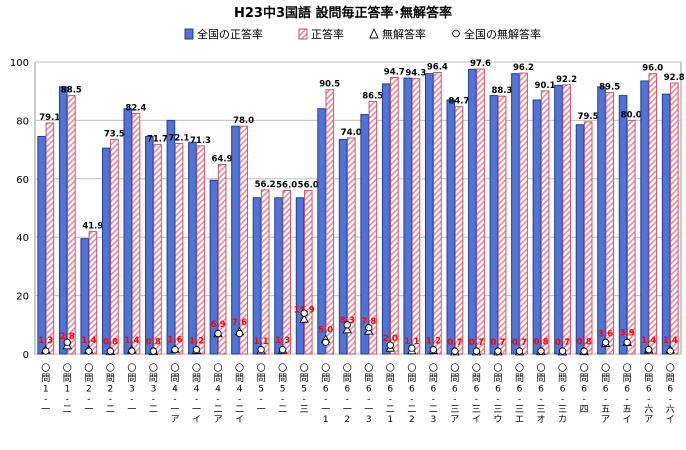 The image size is (686, 450). Describe the element at coordinates (541, 419) in the screenshot. I see `x-tick-char: オ` at that location.